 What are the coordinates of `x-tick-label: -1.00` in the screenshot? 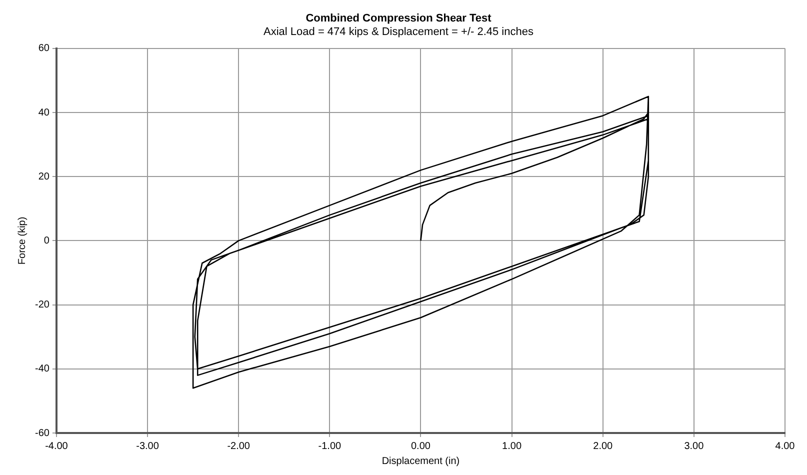 It's located at (330, 446).